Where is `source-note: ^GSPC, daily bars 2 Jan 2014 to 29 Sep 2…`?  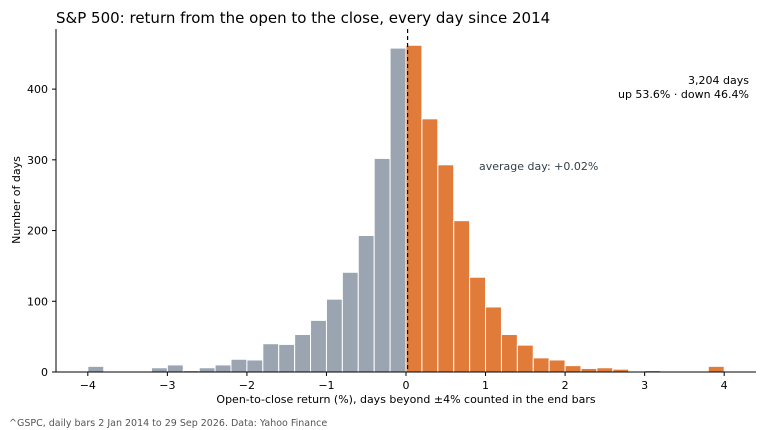 source-note: ^GSPC, daily bars 2 Jan 2014 to 29 Sep 2… is located at coordinates (168, 423).